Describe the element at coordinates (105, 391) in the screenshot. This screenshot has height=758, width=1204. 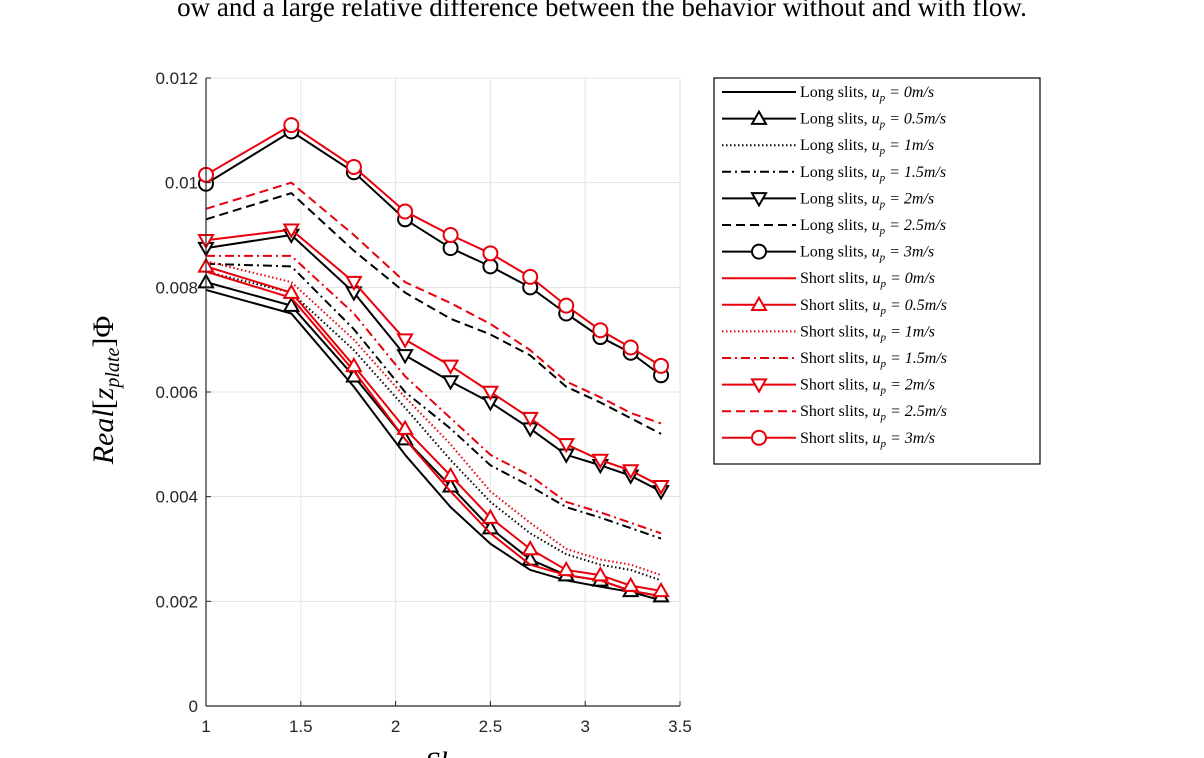
I see `y-axis-label: Real[zplate]Φ` at that location.